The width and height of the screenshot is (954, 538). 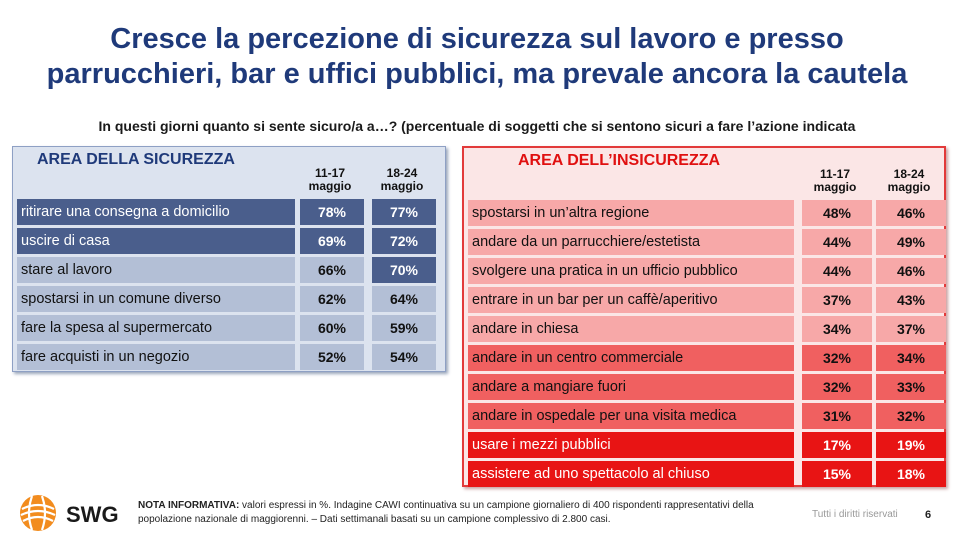 I want to click on table-row: andare in un centro commerciale 32% 34%, so click(x=708, y=358).